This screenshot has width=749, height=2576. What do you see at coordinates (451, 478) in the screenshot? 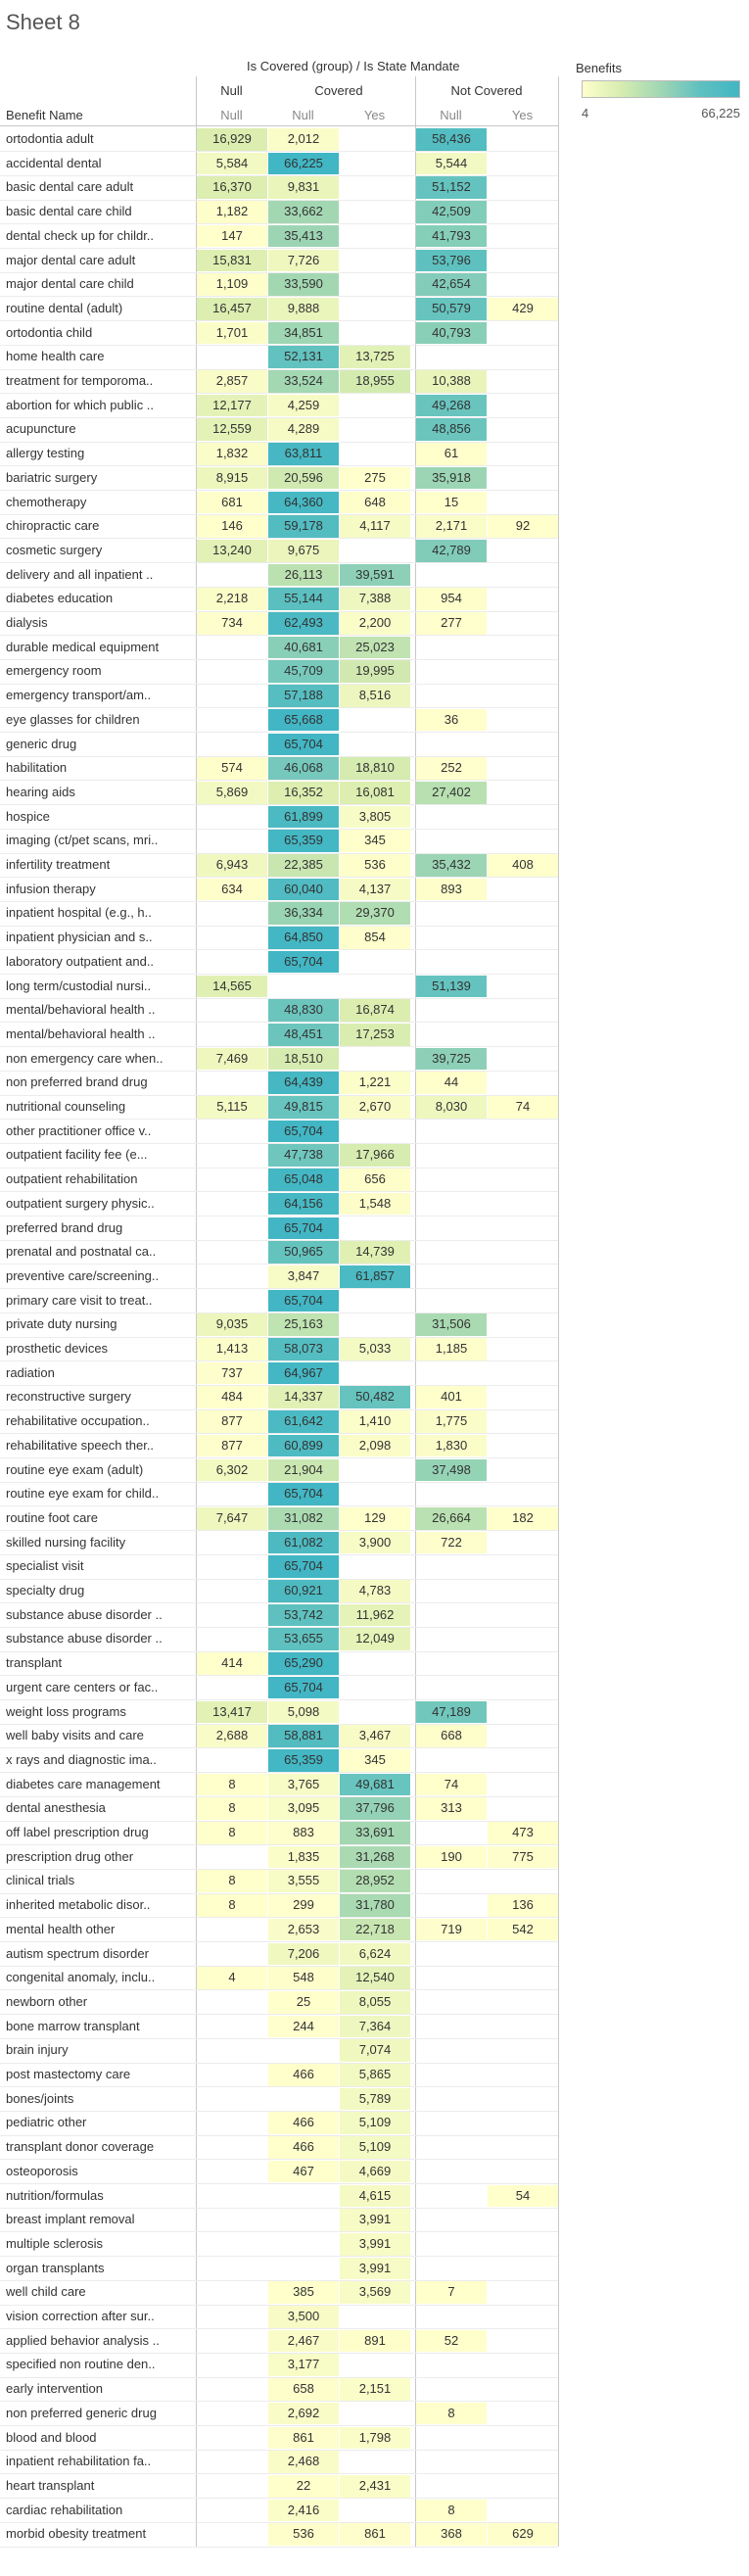
I see `heatmap-cell: 35,918` at bounding box center [451, 478].